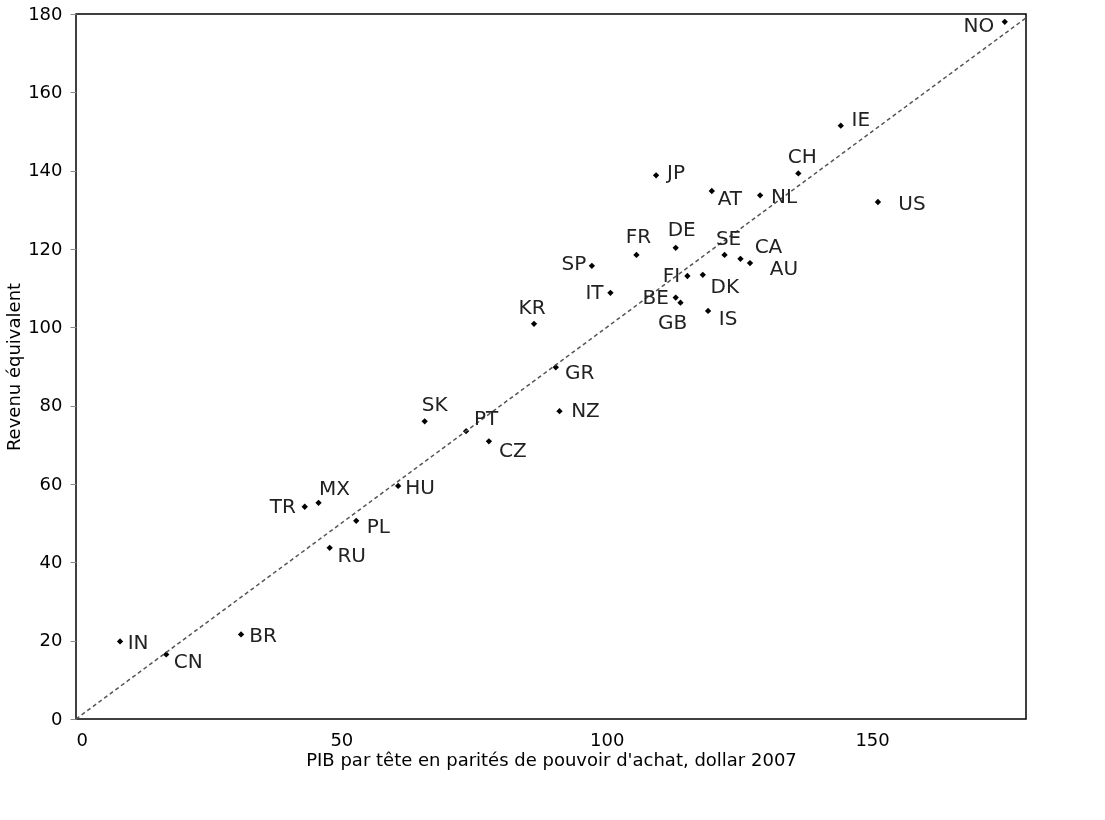  I want to click on annotation: CN, so click(188, 661).